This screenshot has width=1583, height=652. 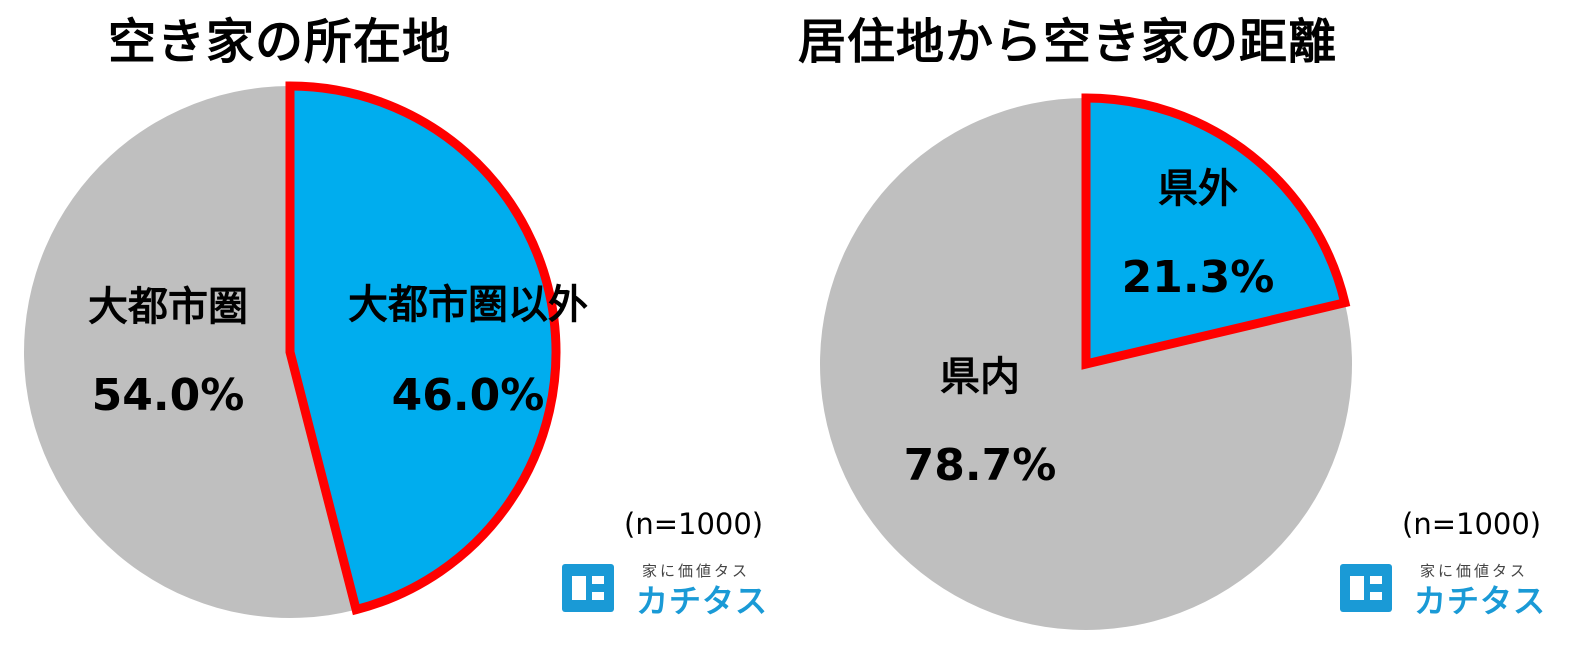 I want to click on slice-percentage-label: 46.0%, so click(x=468, y=395).